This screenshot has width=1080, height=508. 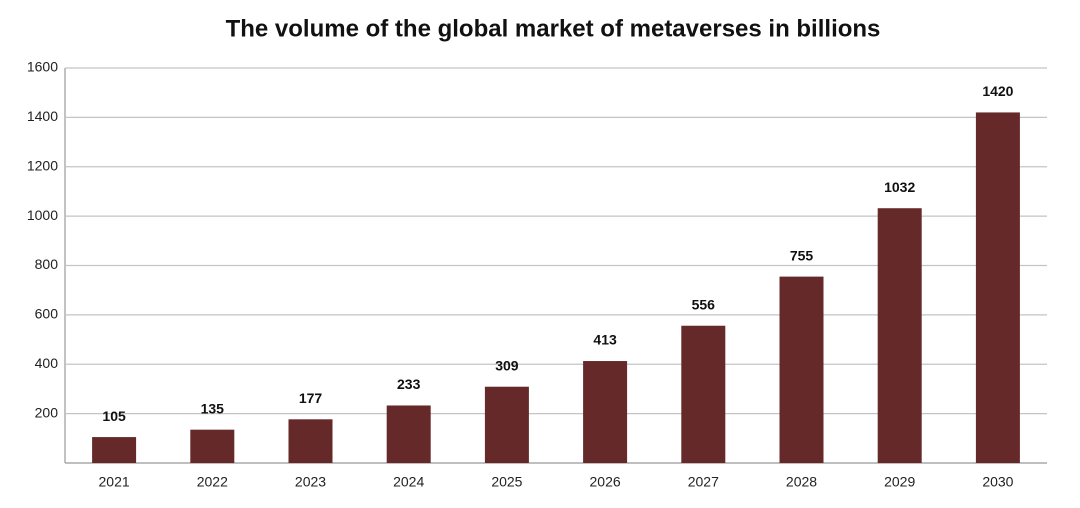 I want to click on value-label: 105, so click(x=114, y=416).